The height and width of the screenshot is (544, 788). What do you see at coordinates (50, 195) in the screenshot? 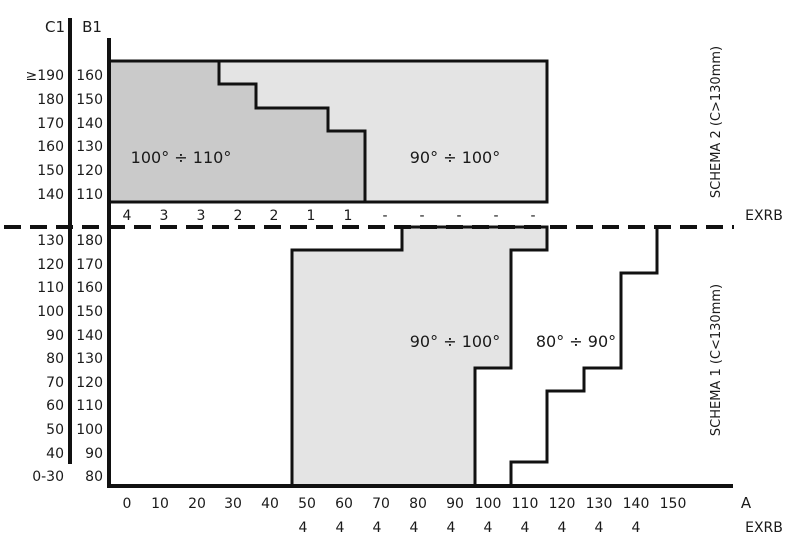
I see `schema2-c1-label: 140` at bounding box center [50, 195].